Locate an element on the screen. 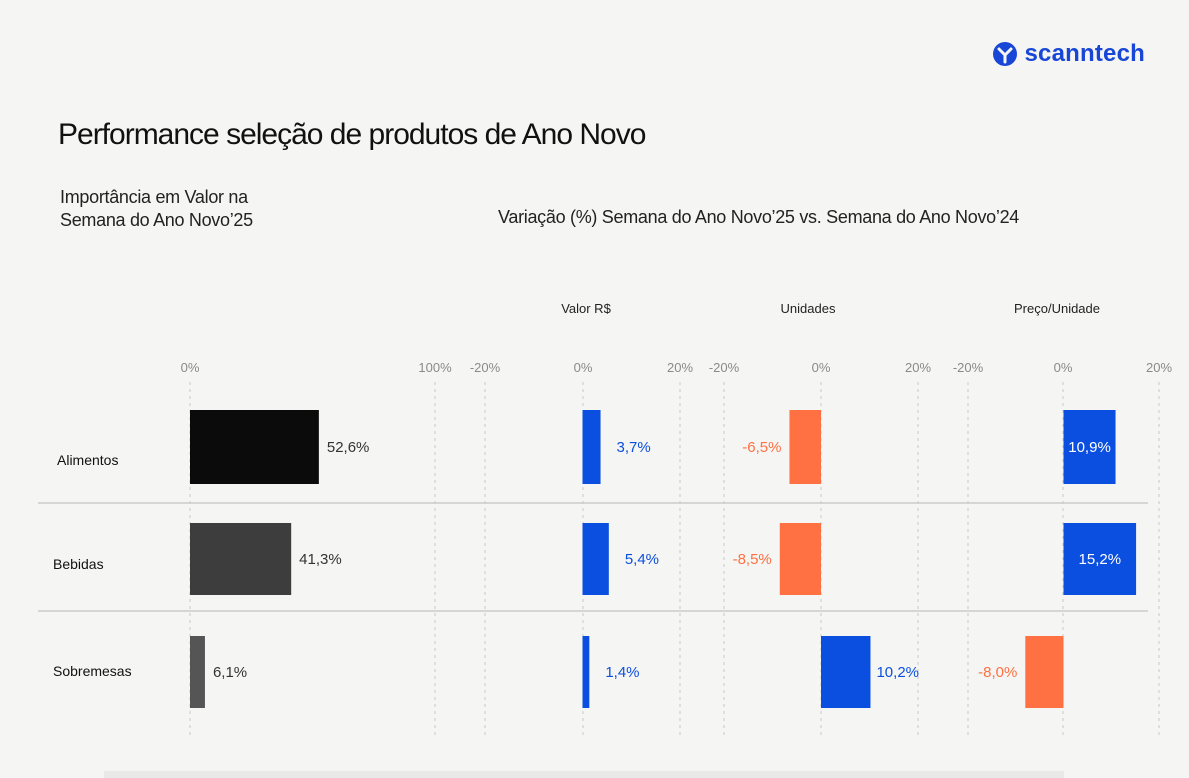  data-label-1-alimentos: 3,7% is located at coordinates (634, 447).